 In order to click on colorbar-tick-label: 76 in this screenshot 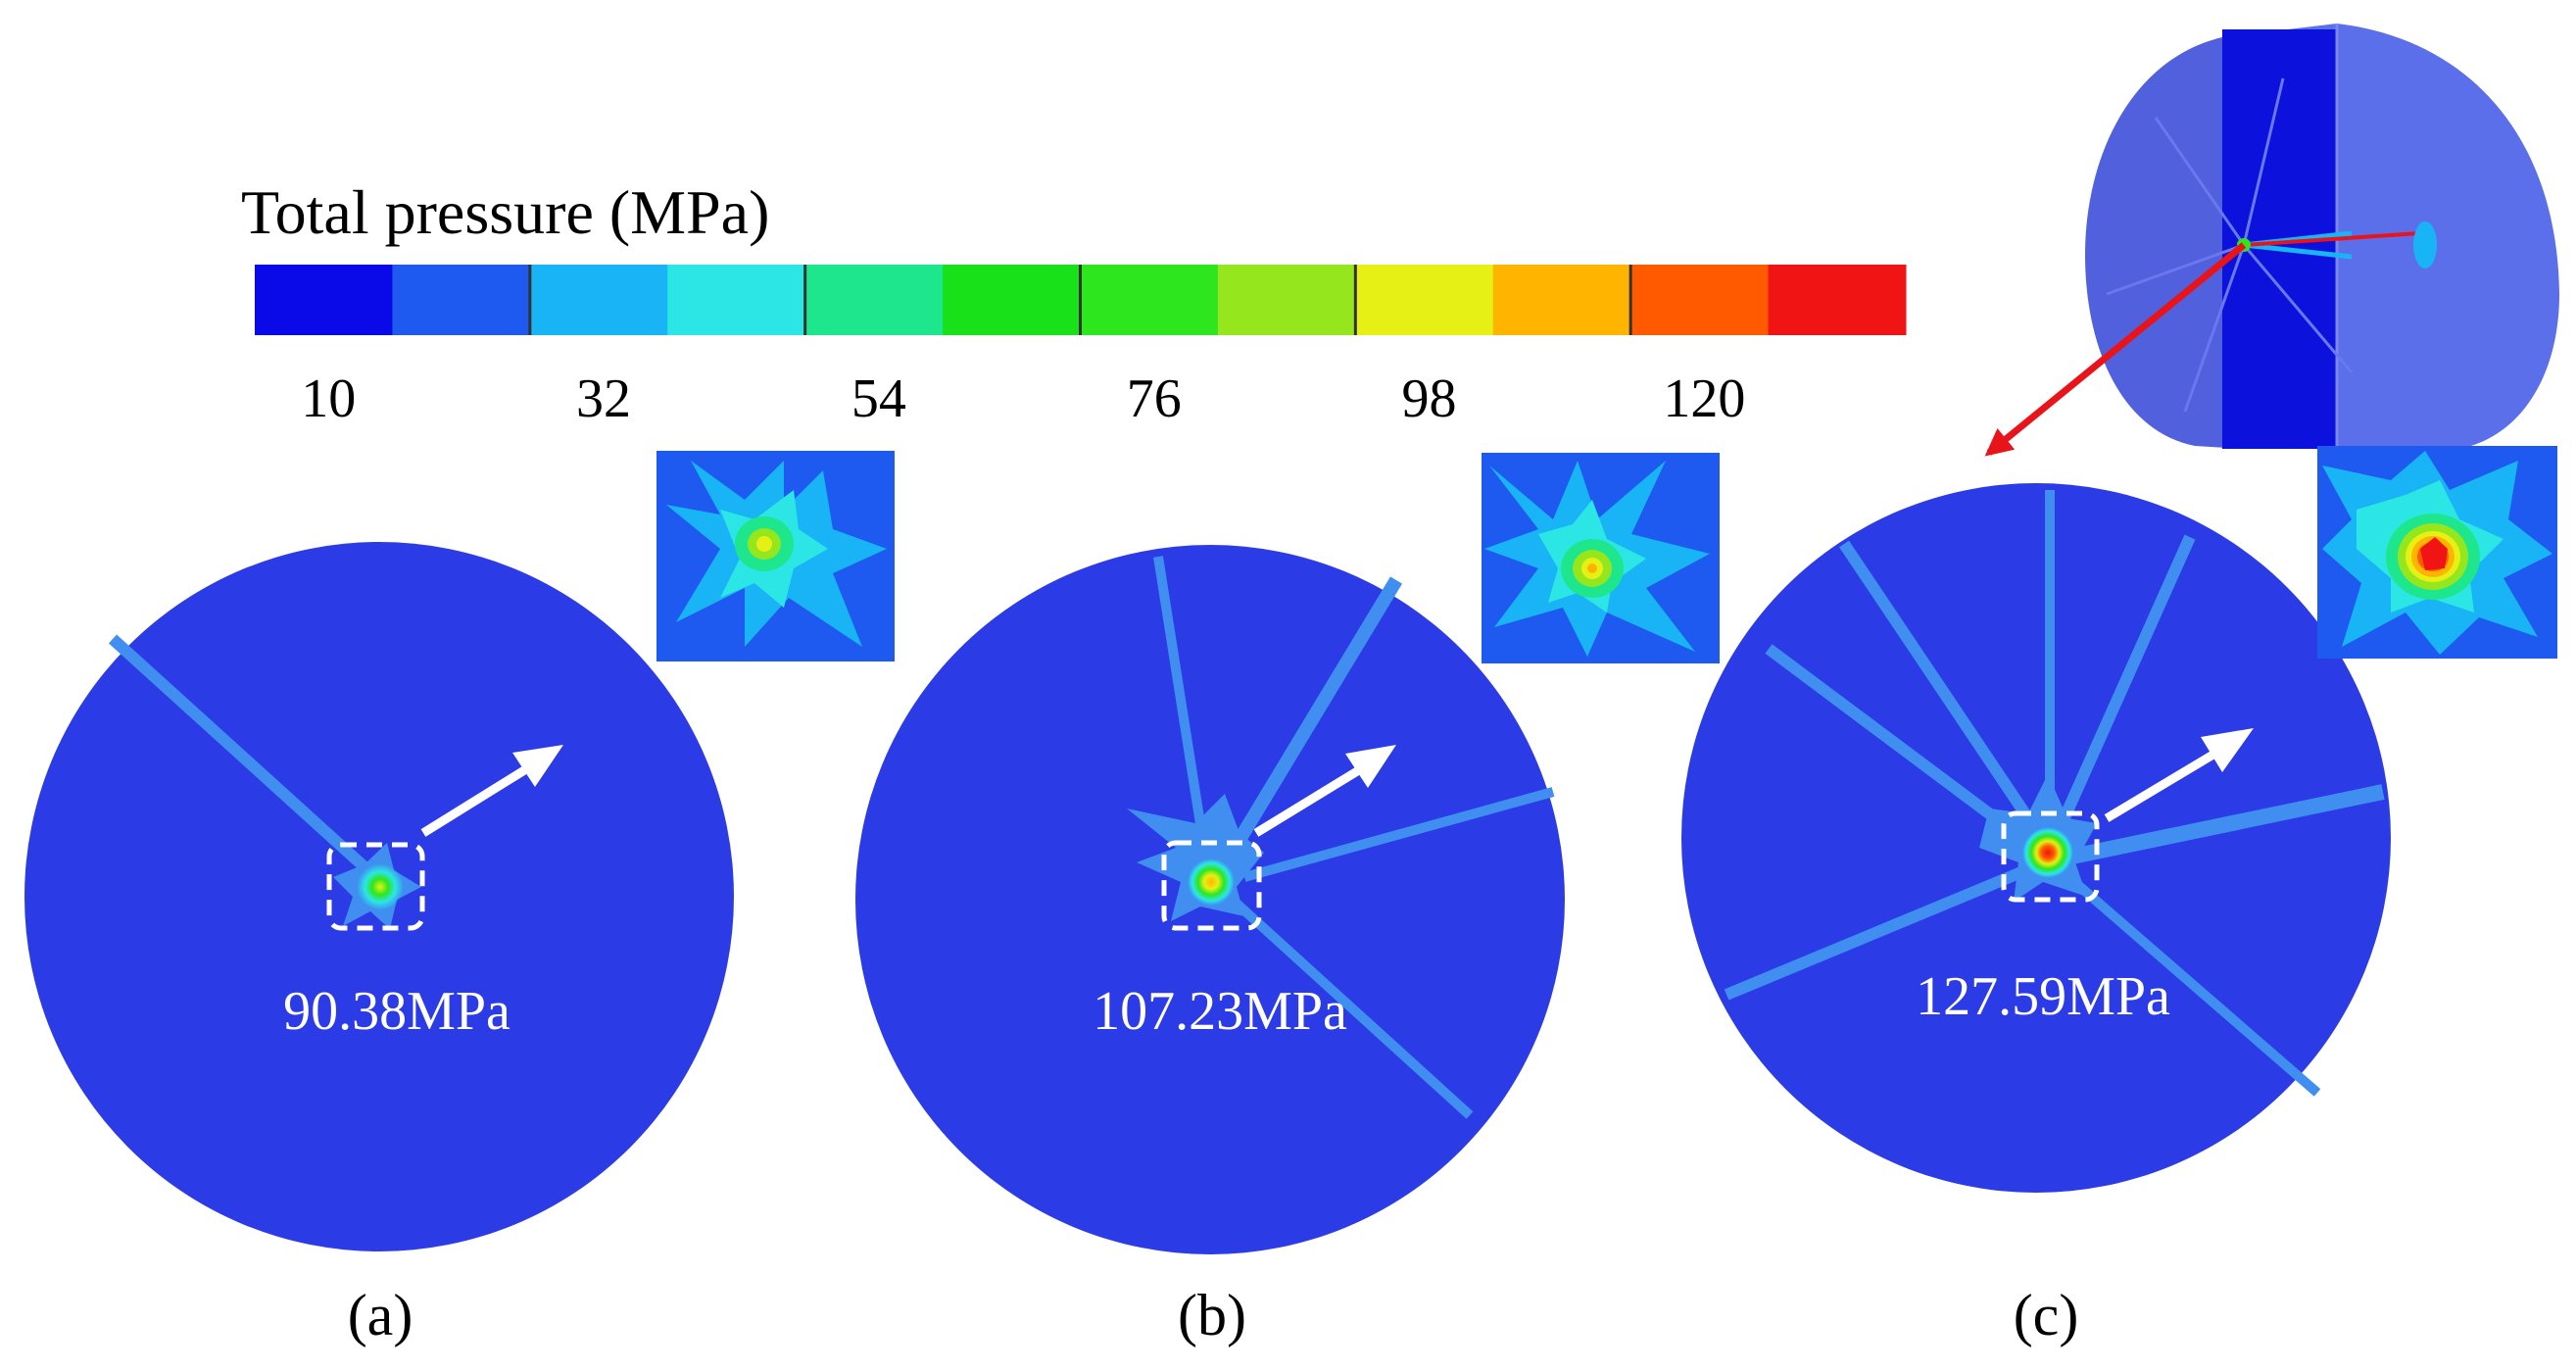, I will do `click(1154, 398)`.